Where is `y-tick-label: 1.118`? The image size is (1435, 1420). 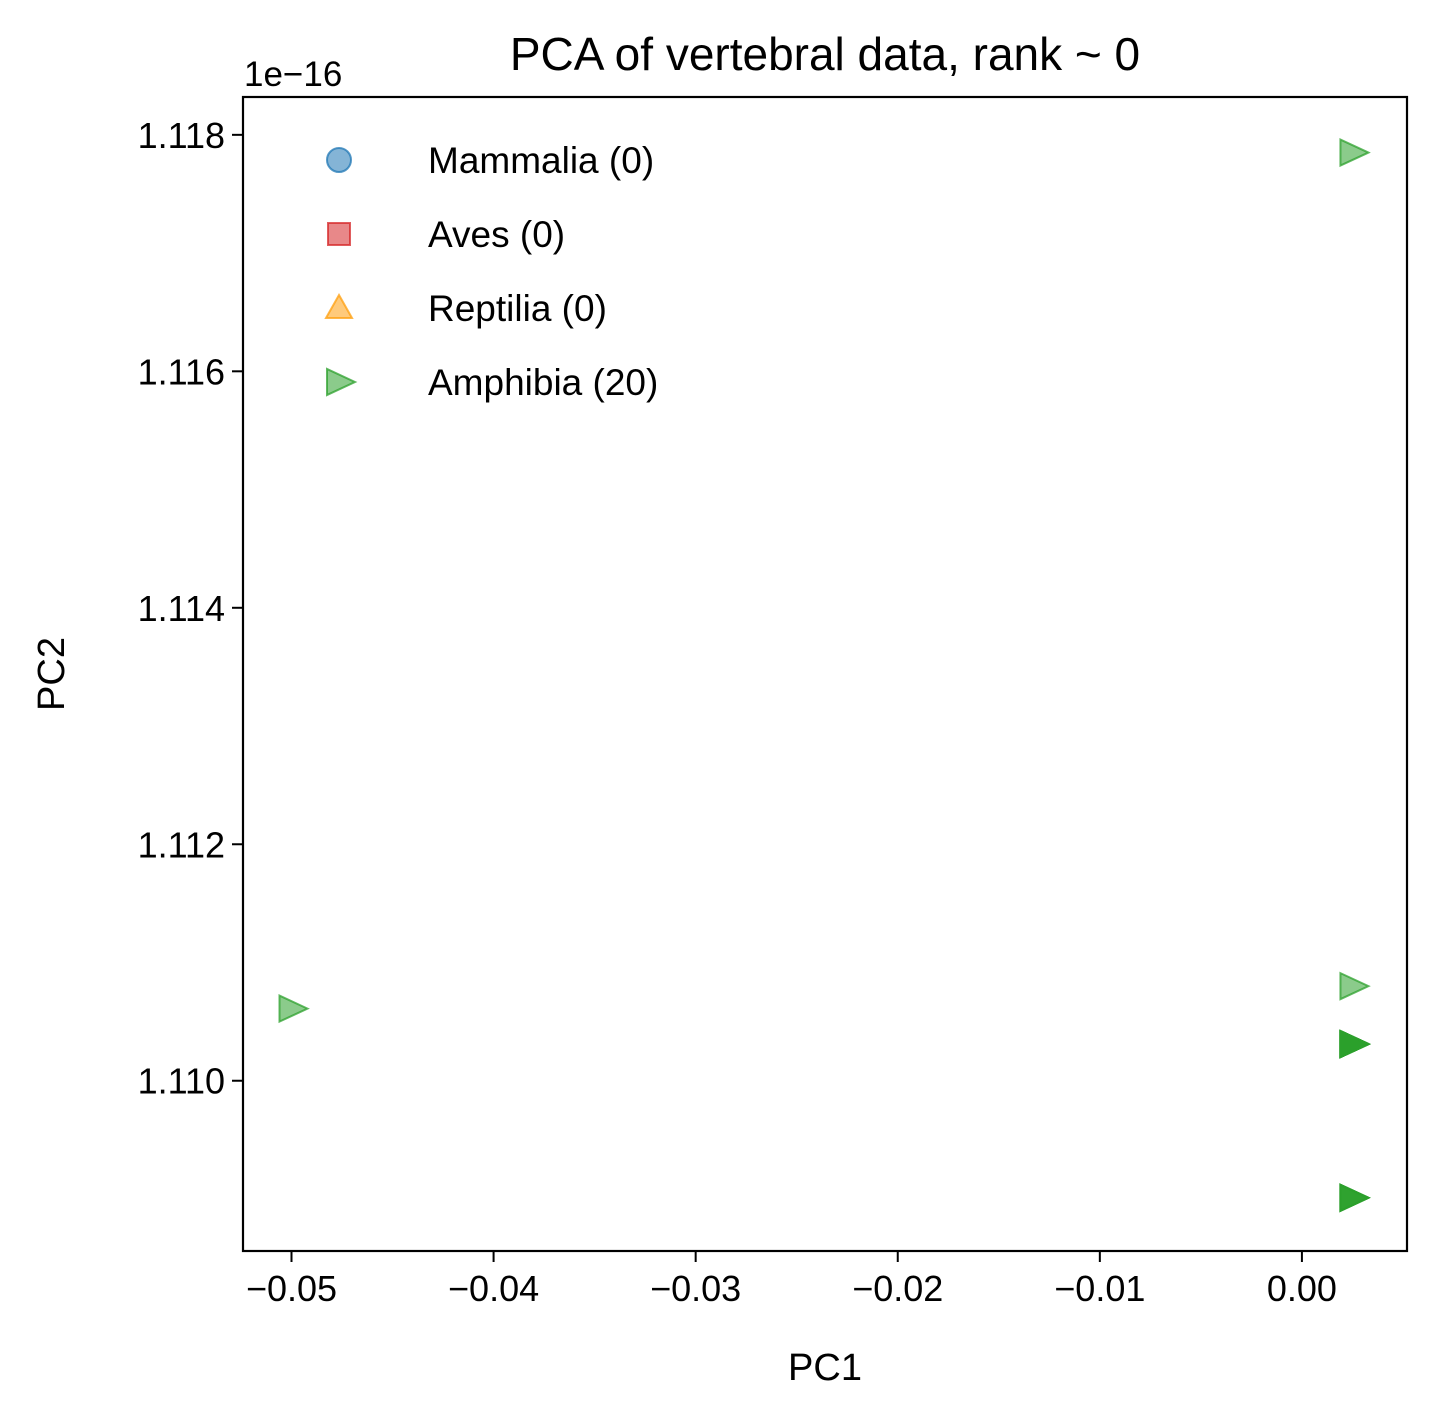 y-tick-label: 1.118 is located at coordinates (181, 135).